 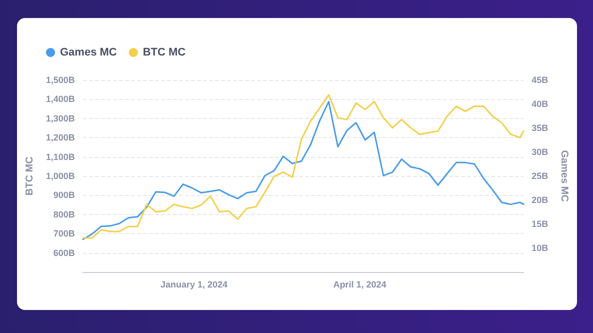 I want to click on y2-tick-label: 40B, so click(x=540, y=104).